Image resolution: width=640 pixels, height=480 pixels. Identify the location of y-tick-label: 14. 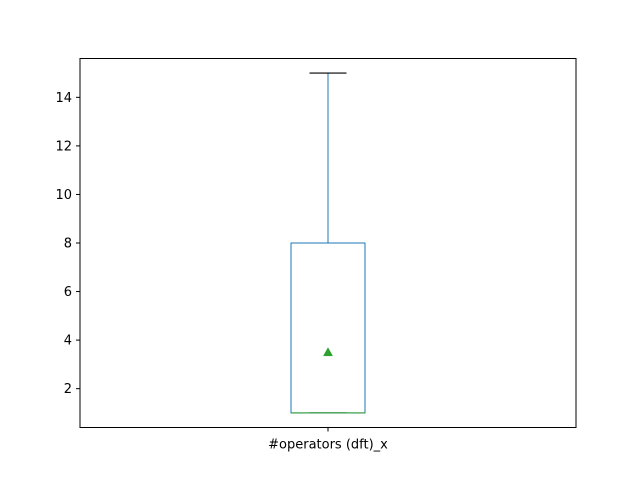
(63, 98).